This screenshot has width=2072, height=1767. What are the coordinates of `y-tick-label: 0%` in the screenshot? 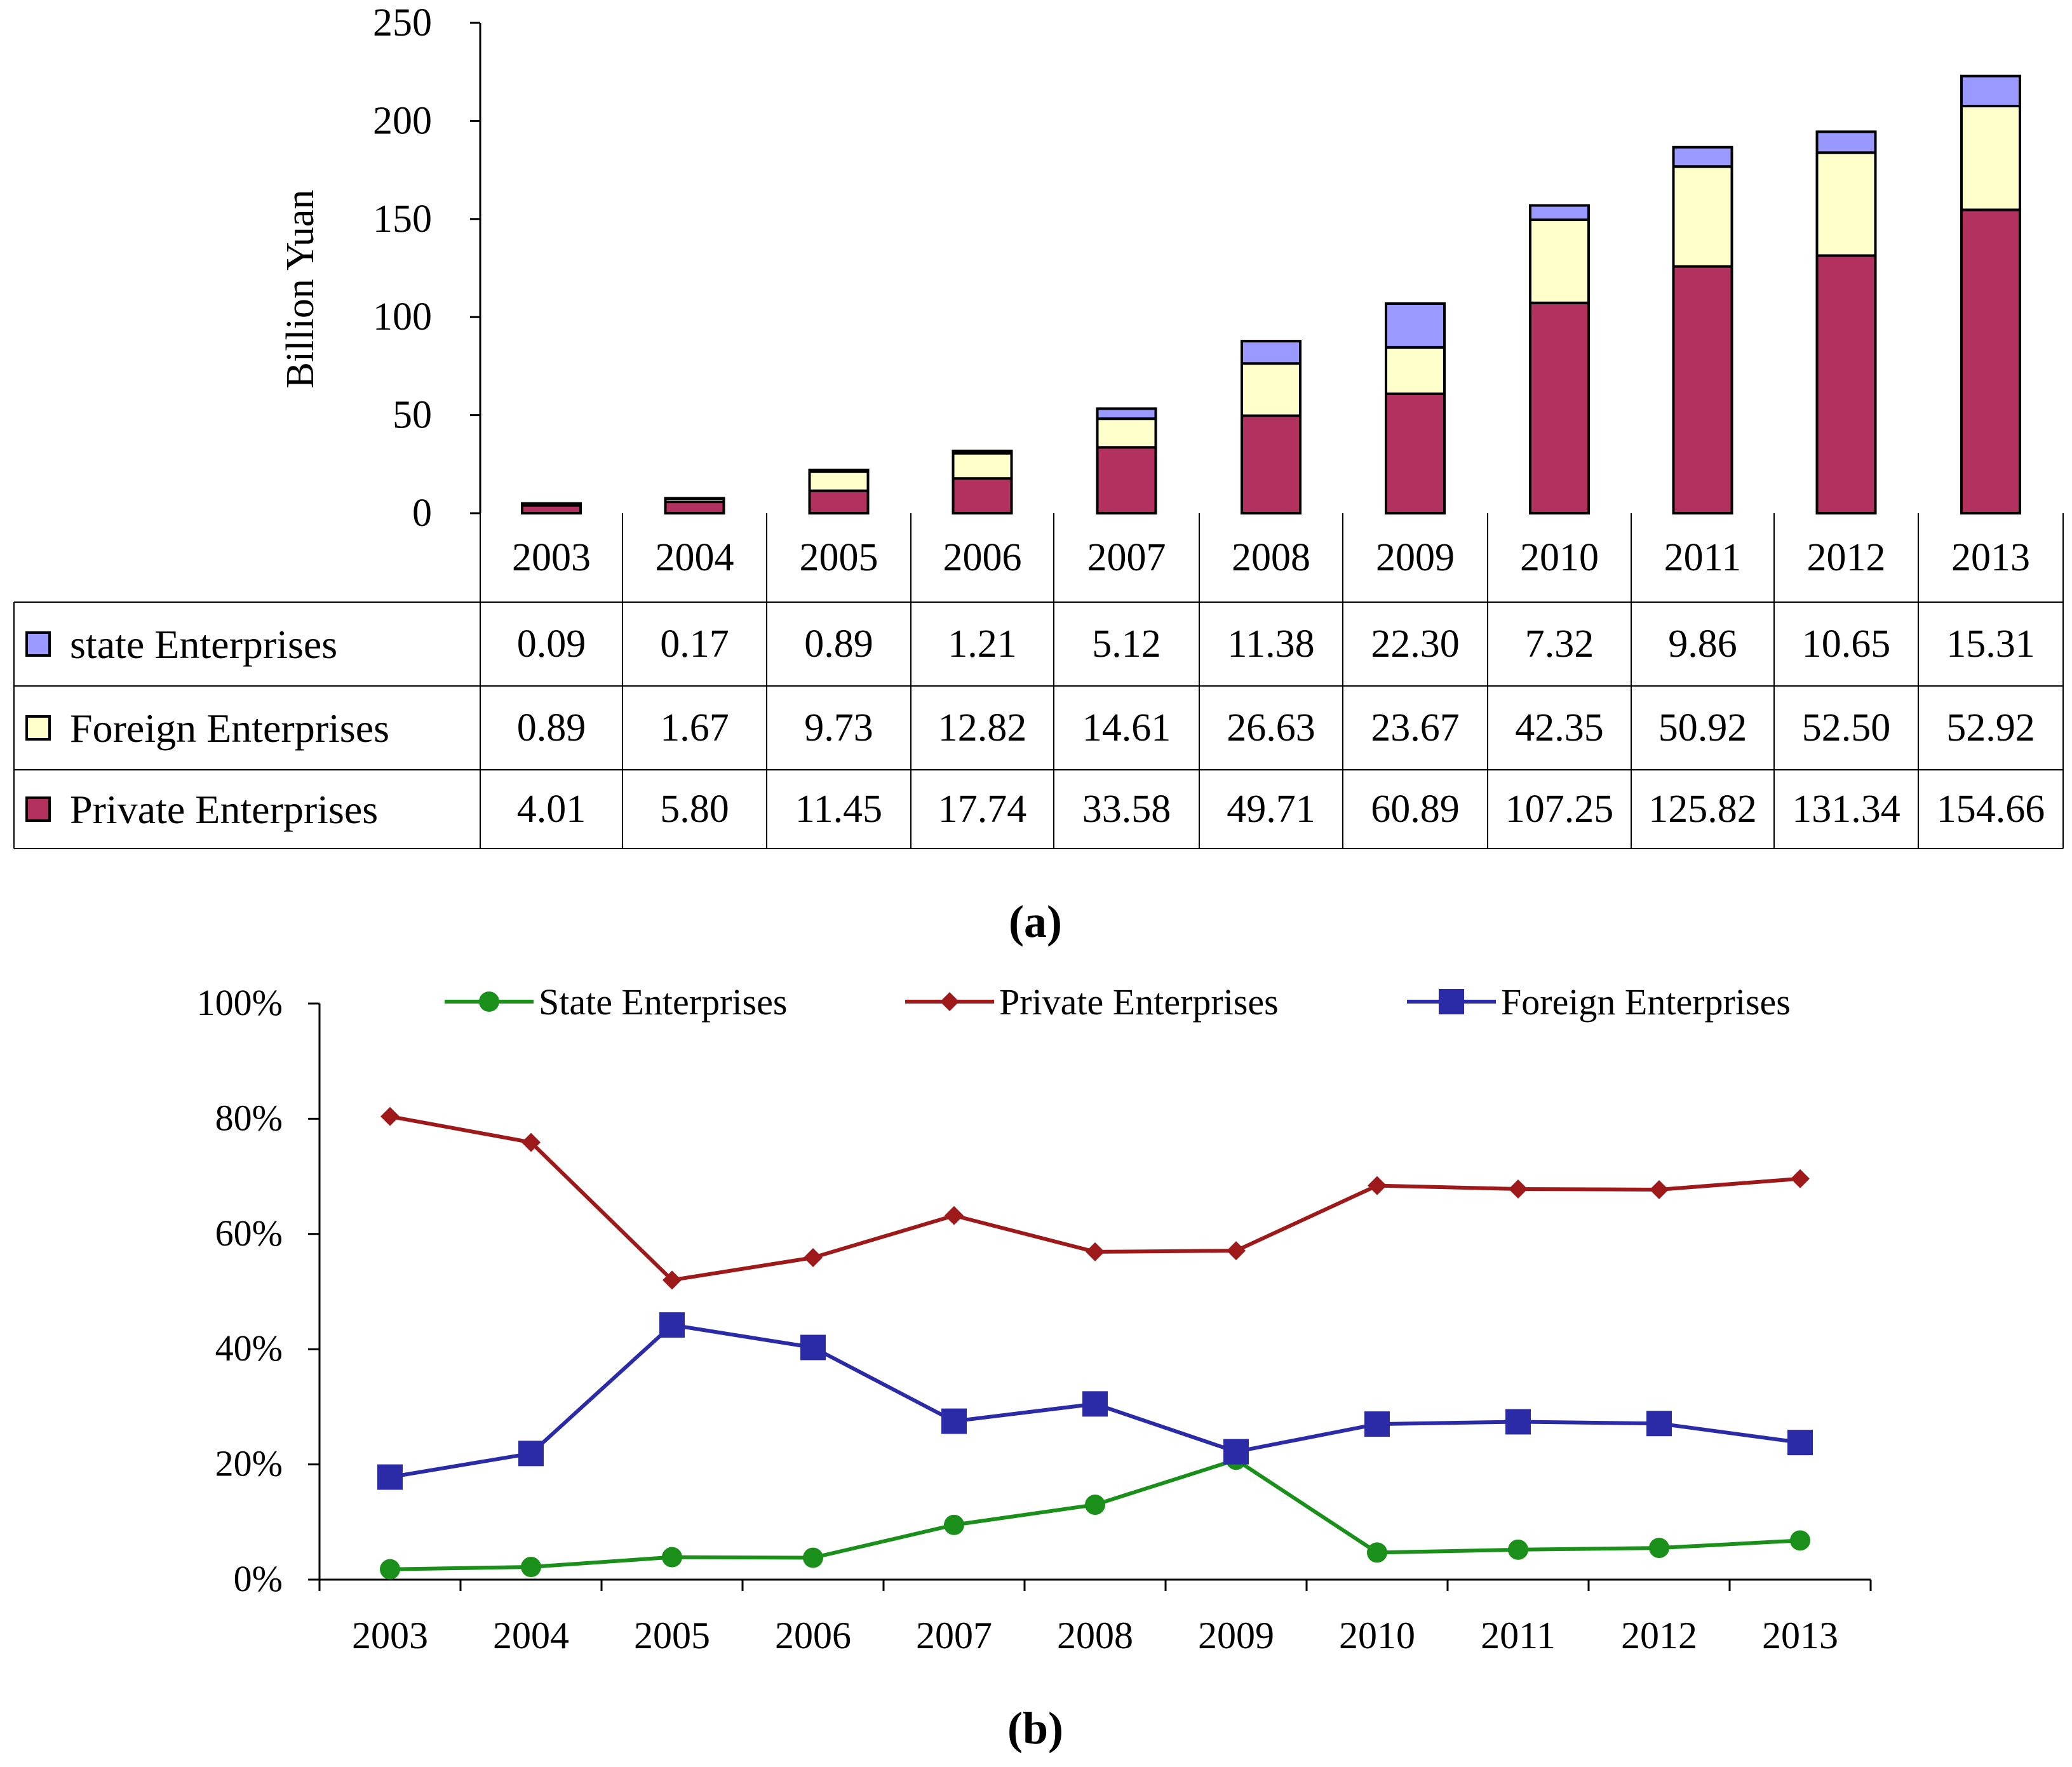 It's located at (258, 1578).